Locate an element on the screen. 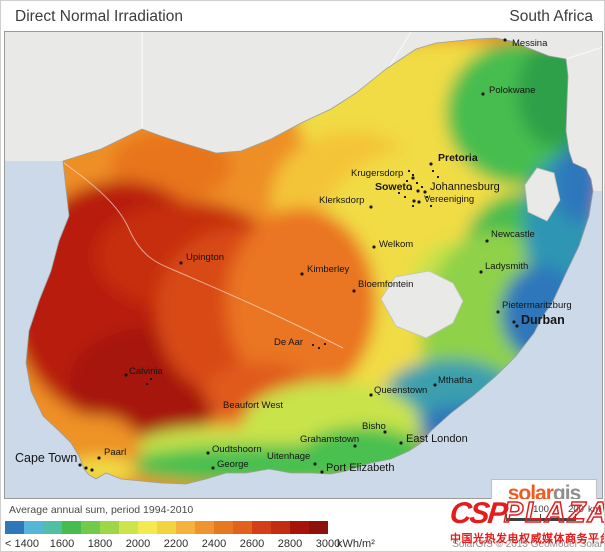 This screenshot has height=552, width=605. scale-bar-tick: 0 is located at coordinates (506, 509).